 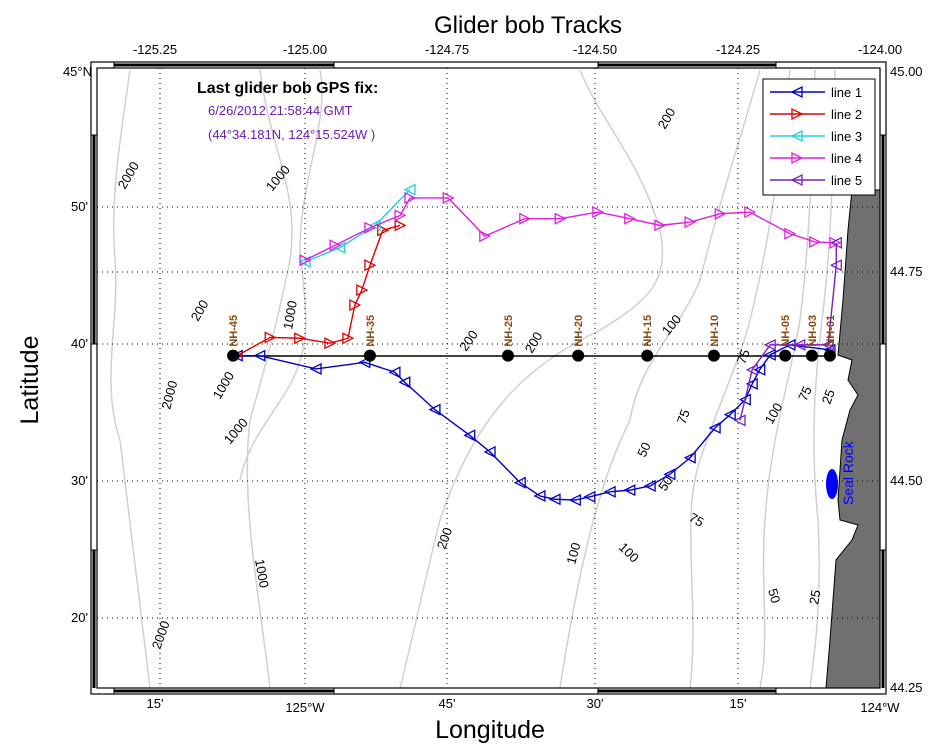 I want to click on station-label: NH-25, so click(x=509, y=331).